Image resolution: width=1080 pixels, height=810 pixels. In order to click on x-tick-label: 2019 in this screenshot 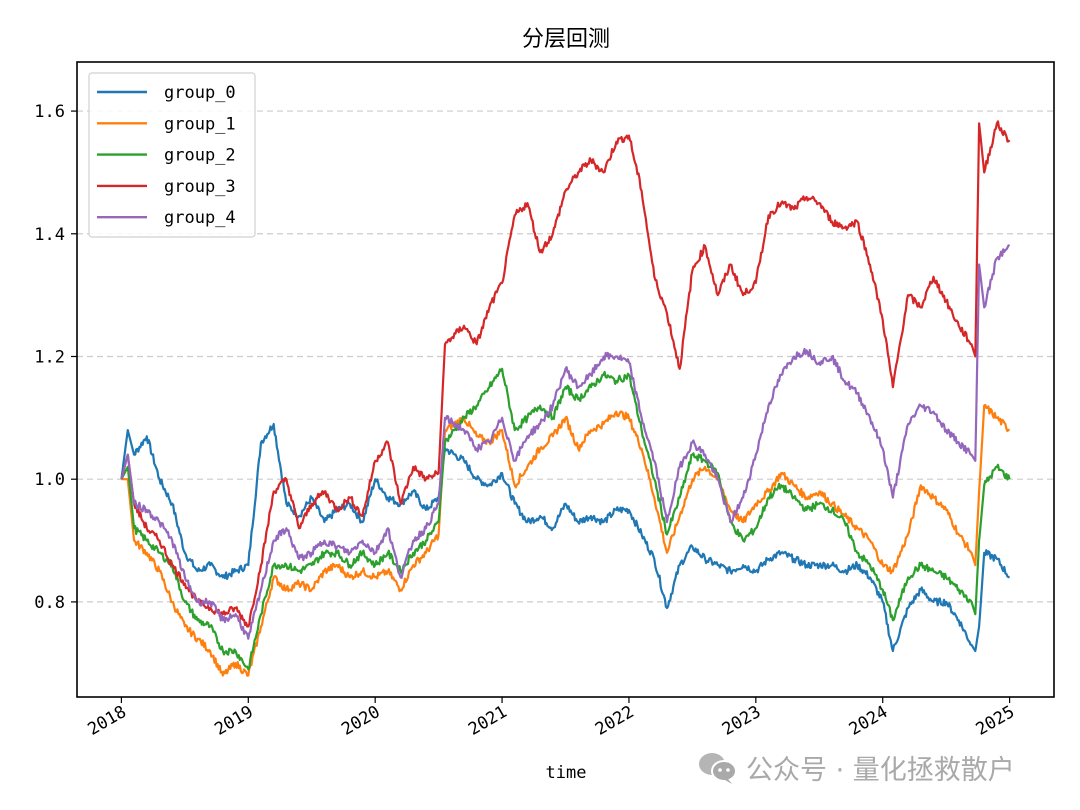, I will do `click(233, 721)`.